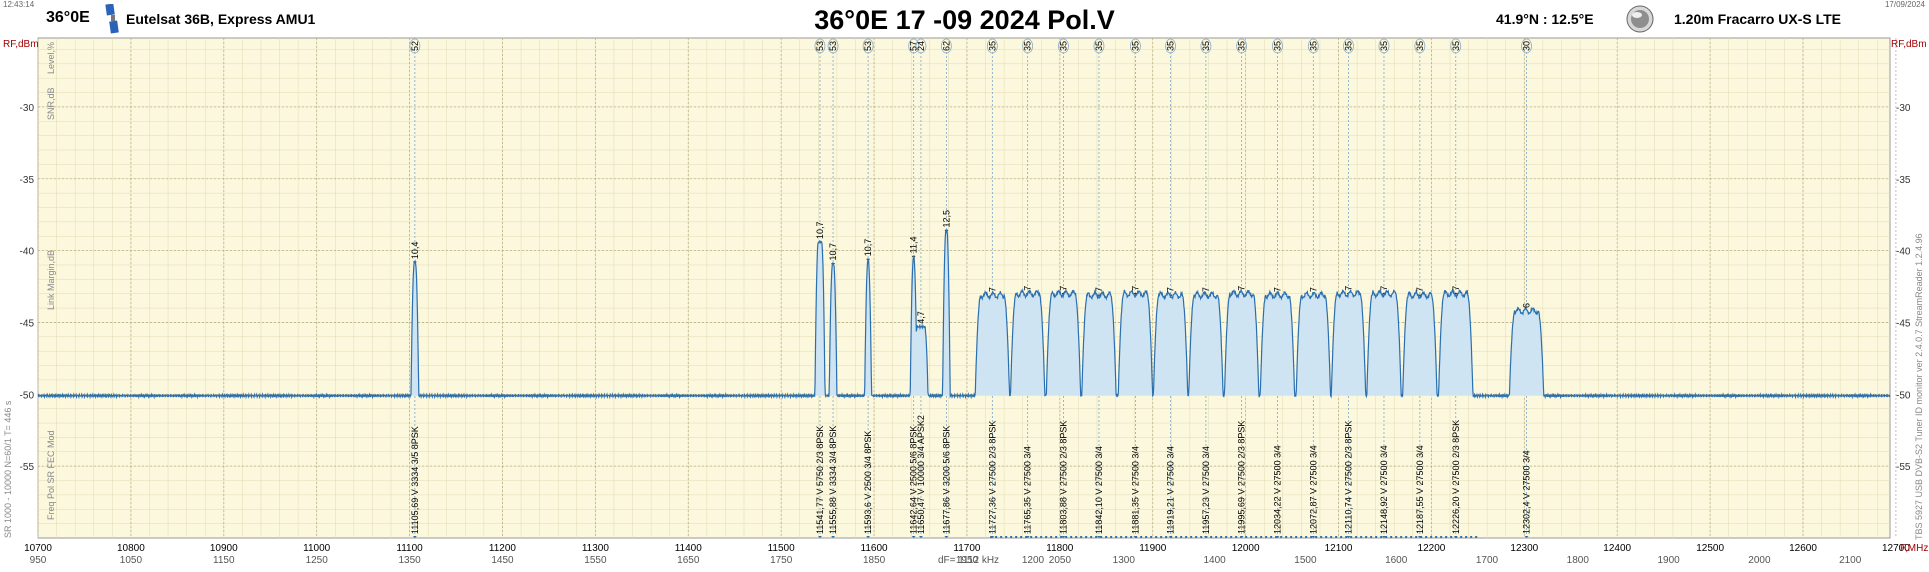  Describe the element at coordinates (820, 480) in the screenshot. I see `transponder-label: 11541,77 V 5750 2/3 8PSK` at that location.